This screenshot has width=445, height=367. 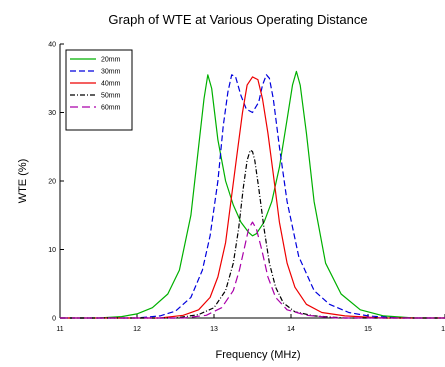 What do you see at coordinates (52, 113) in the screenshot?
I see `y-tick-label: 30` at bounding box center [52, 113].